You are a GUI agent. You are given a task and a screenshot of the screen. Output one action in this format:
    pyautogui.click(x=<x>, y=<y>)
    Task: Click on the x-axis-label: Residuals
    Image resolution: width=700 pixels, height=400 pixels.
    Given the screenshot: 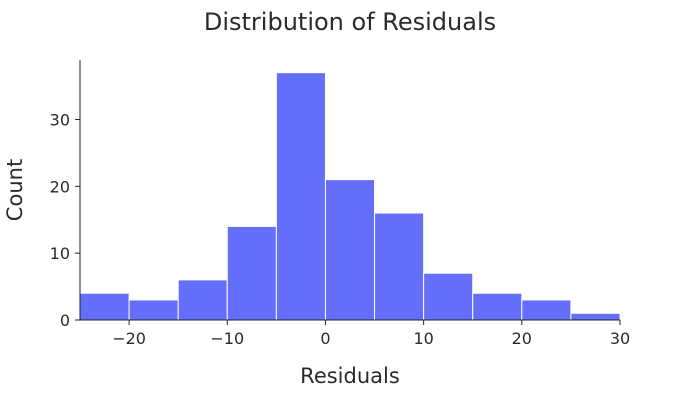 What is the action you would take?
    pyautogui.click(x=350, y=376)
    